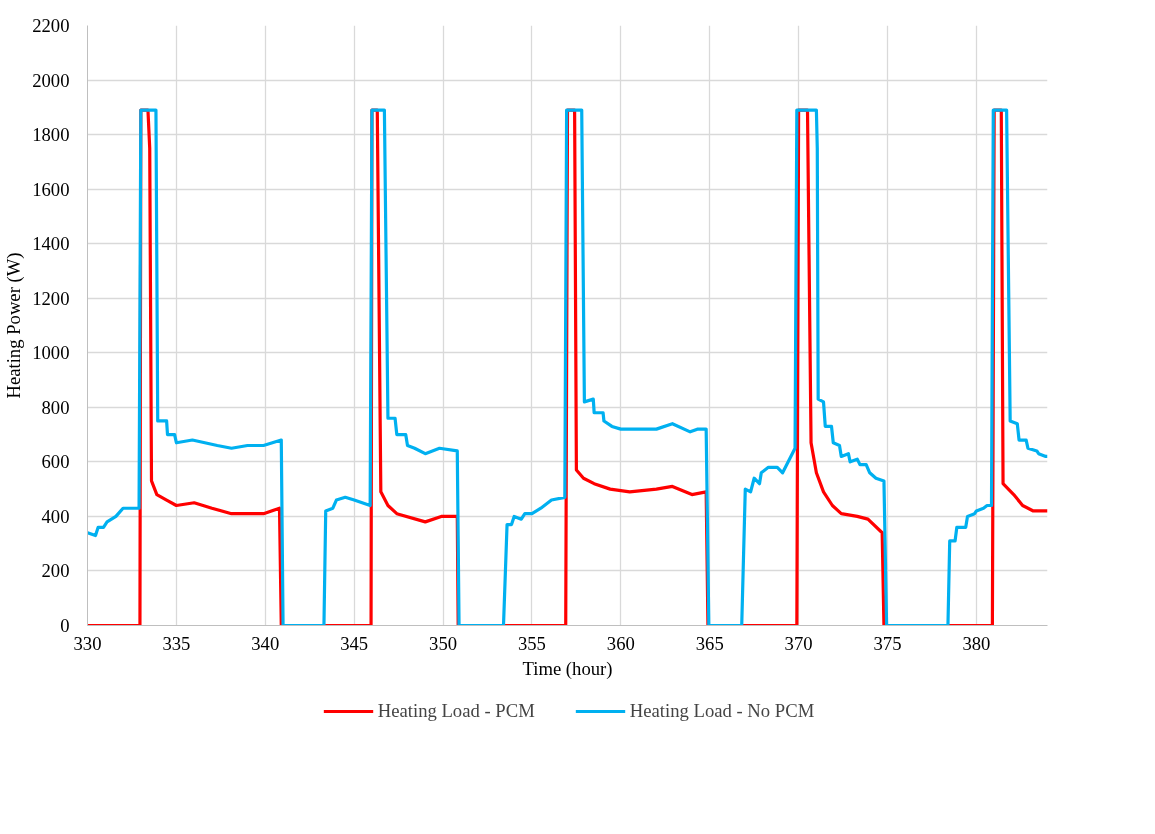  I want to click on x-tick-label: 355, so click(531, 643).